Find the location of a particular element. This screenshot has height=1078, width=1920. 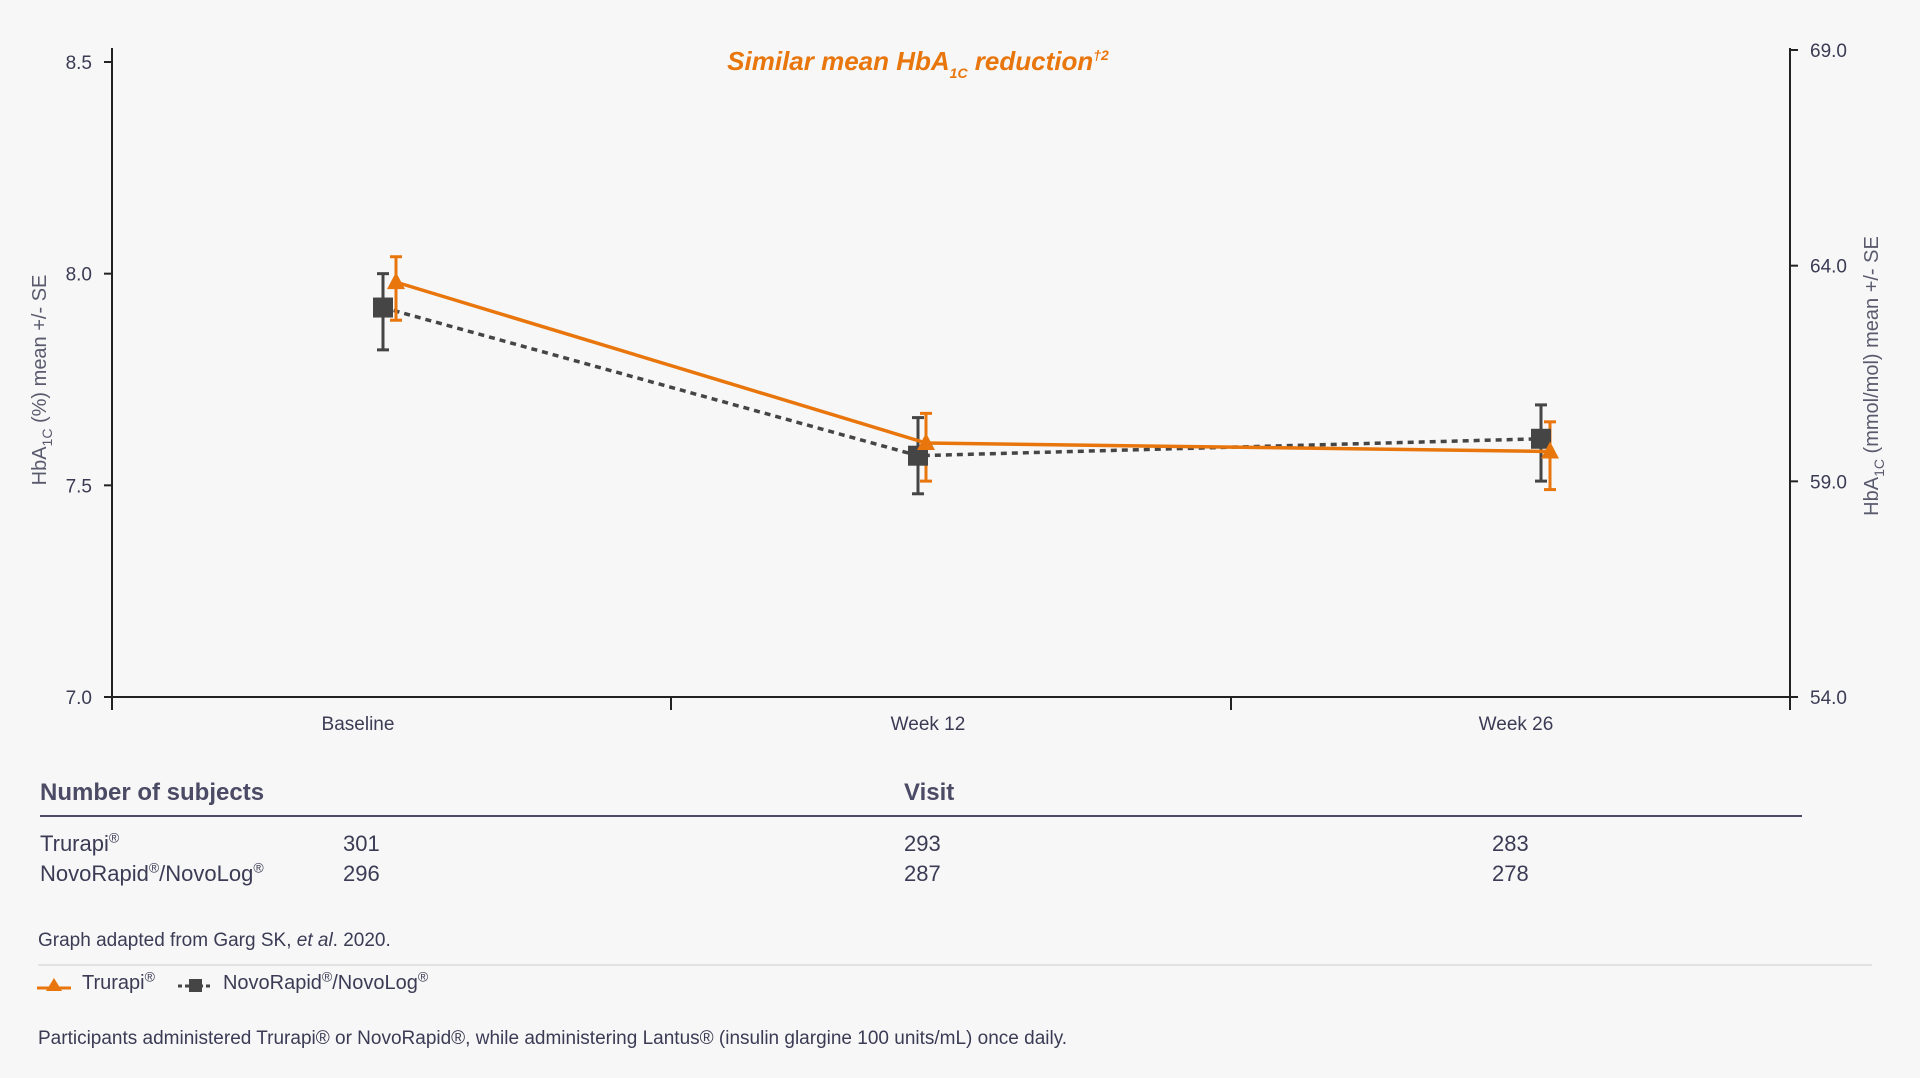

svg-text: HbA1C (mmol/mol) mean +/- SE is located at coordinates (1874, 376).